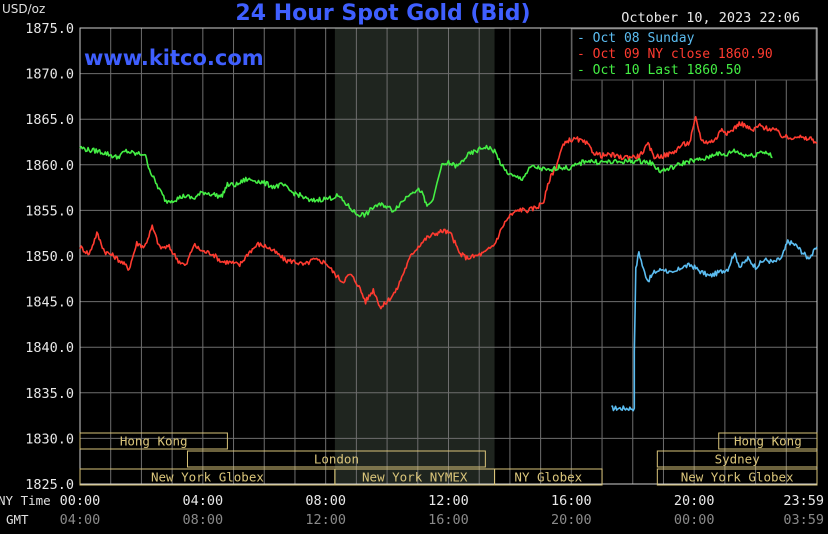  What do you see at coordinates (17, 519) in the screenshot?
I see `gmt-row-label: GMT` at bounding box center [17, 519].